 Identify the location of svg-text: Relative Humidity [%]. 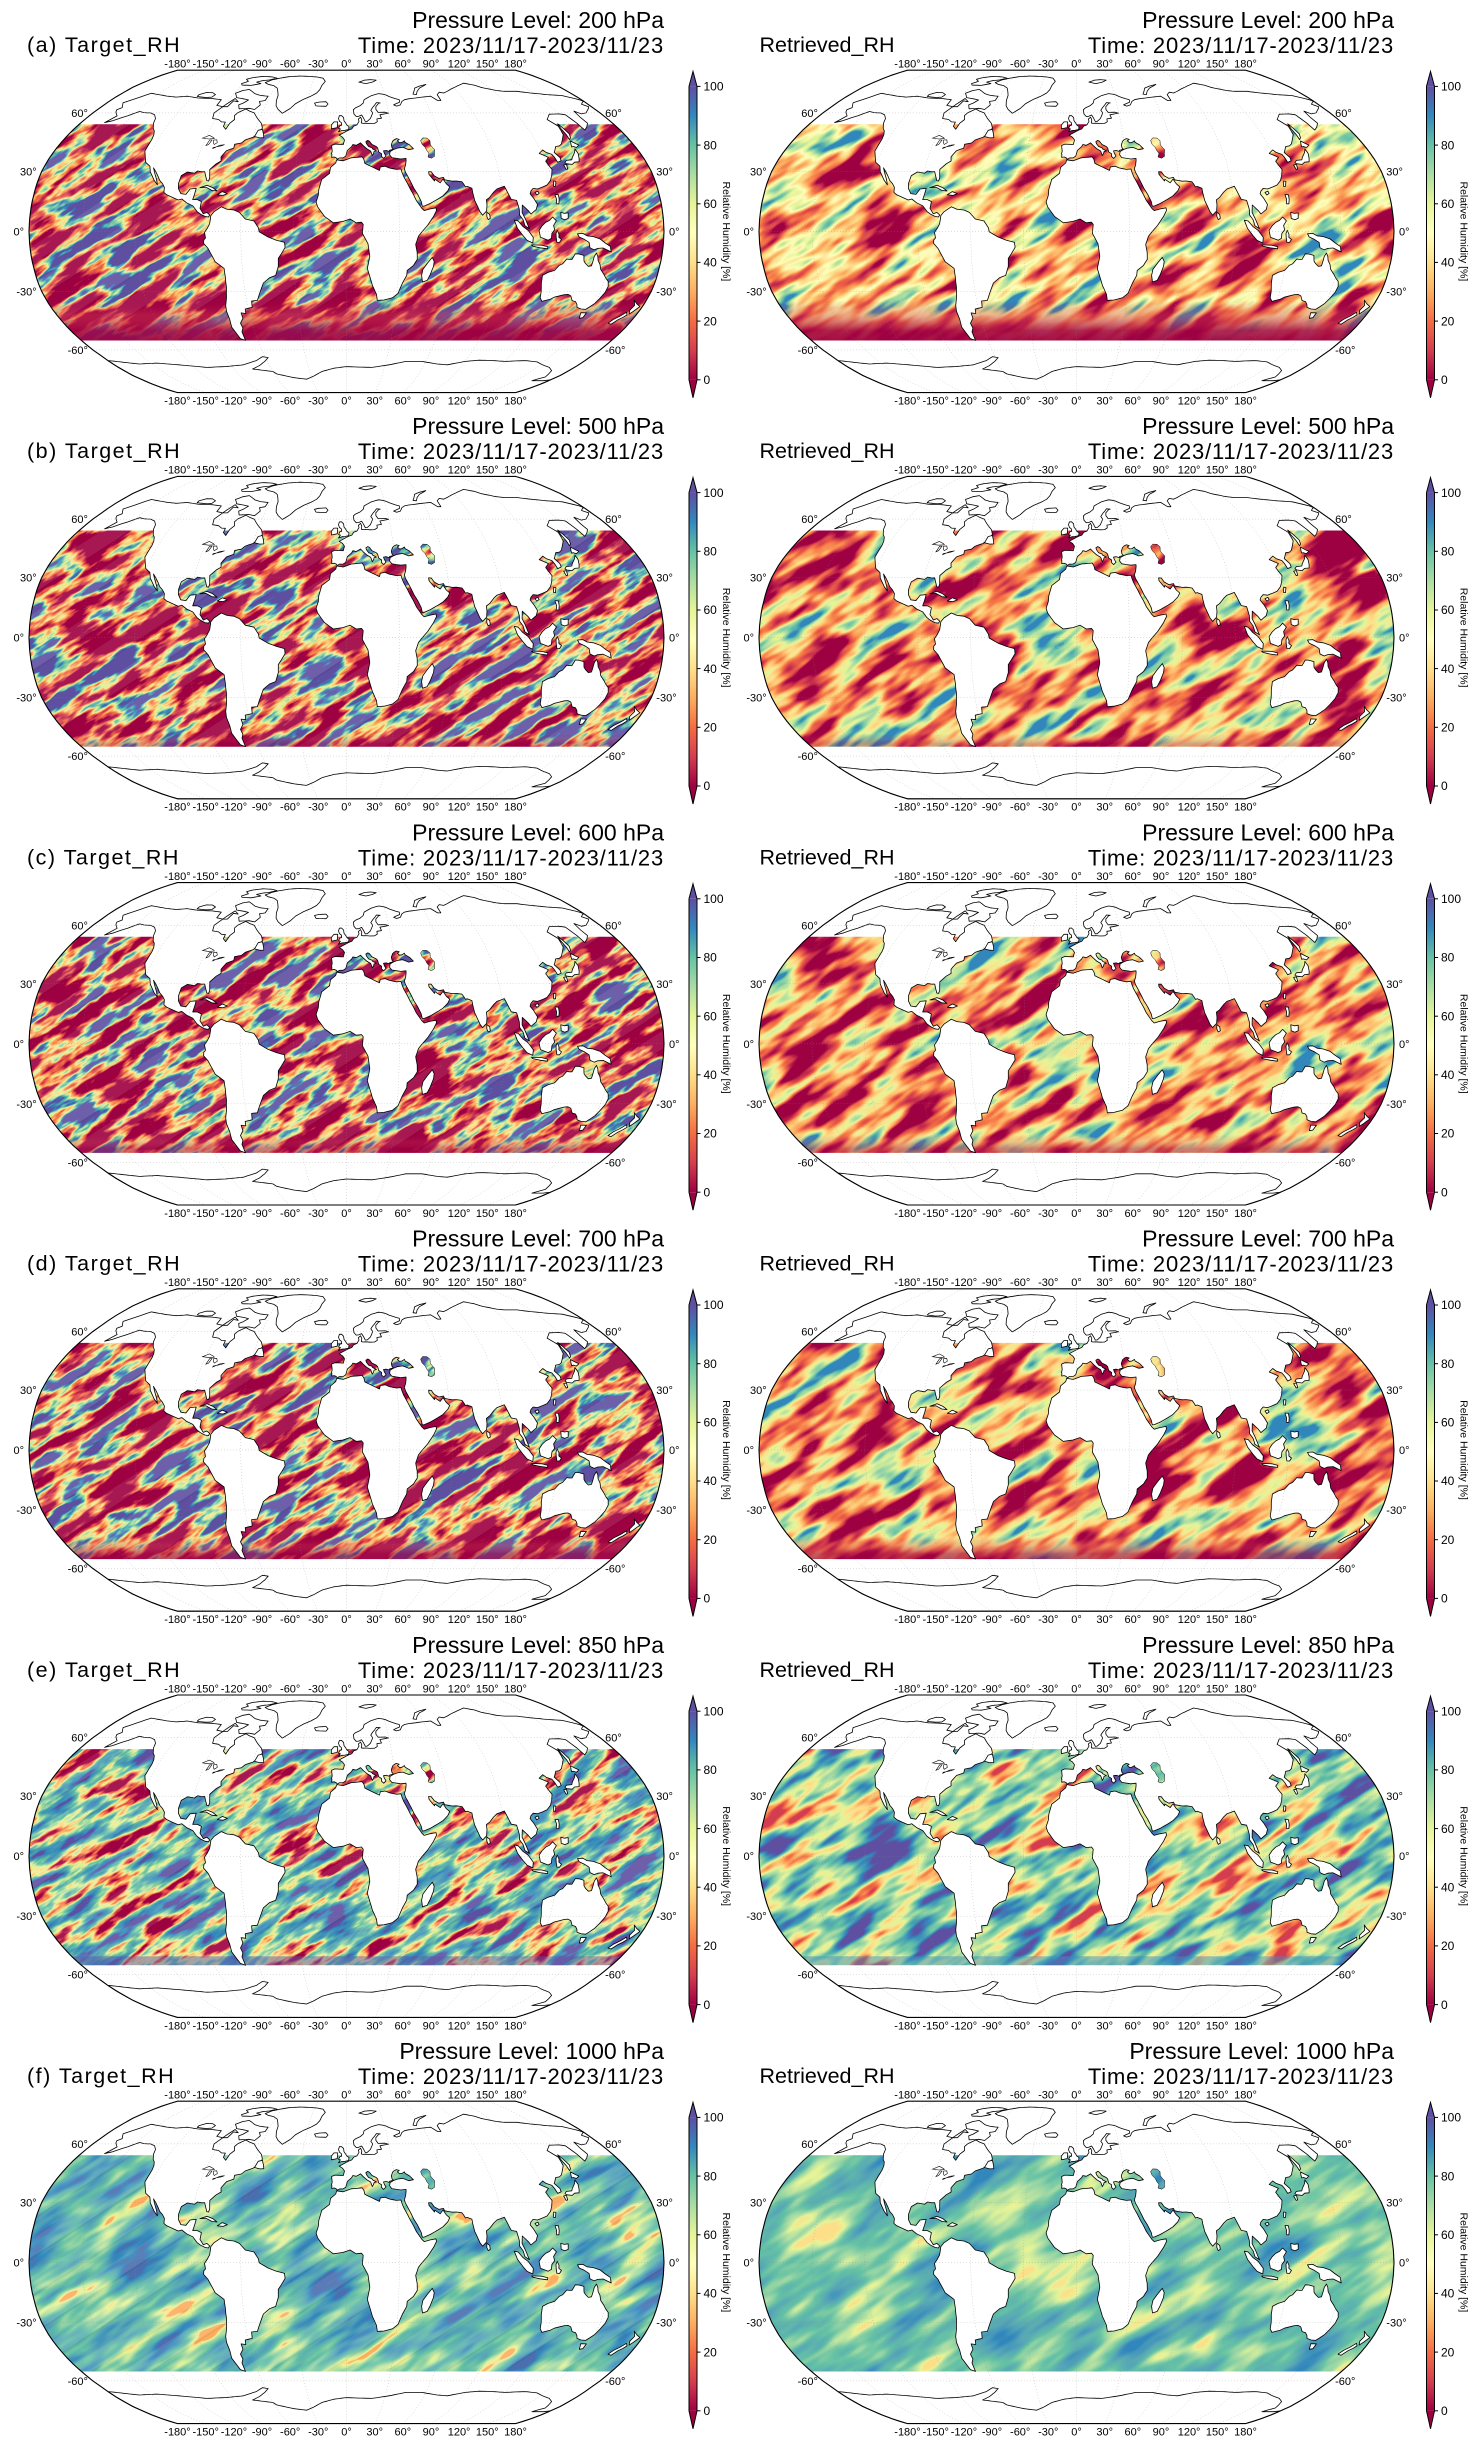
(1464, 1856).